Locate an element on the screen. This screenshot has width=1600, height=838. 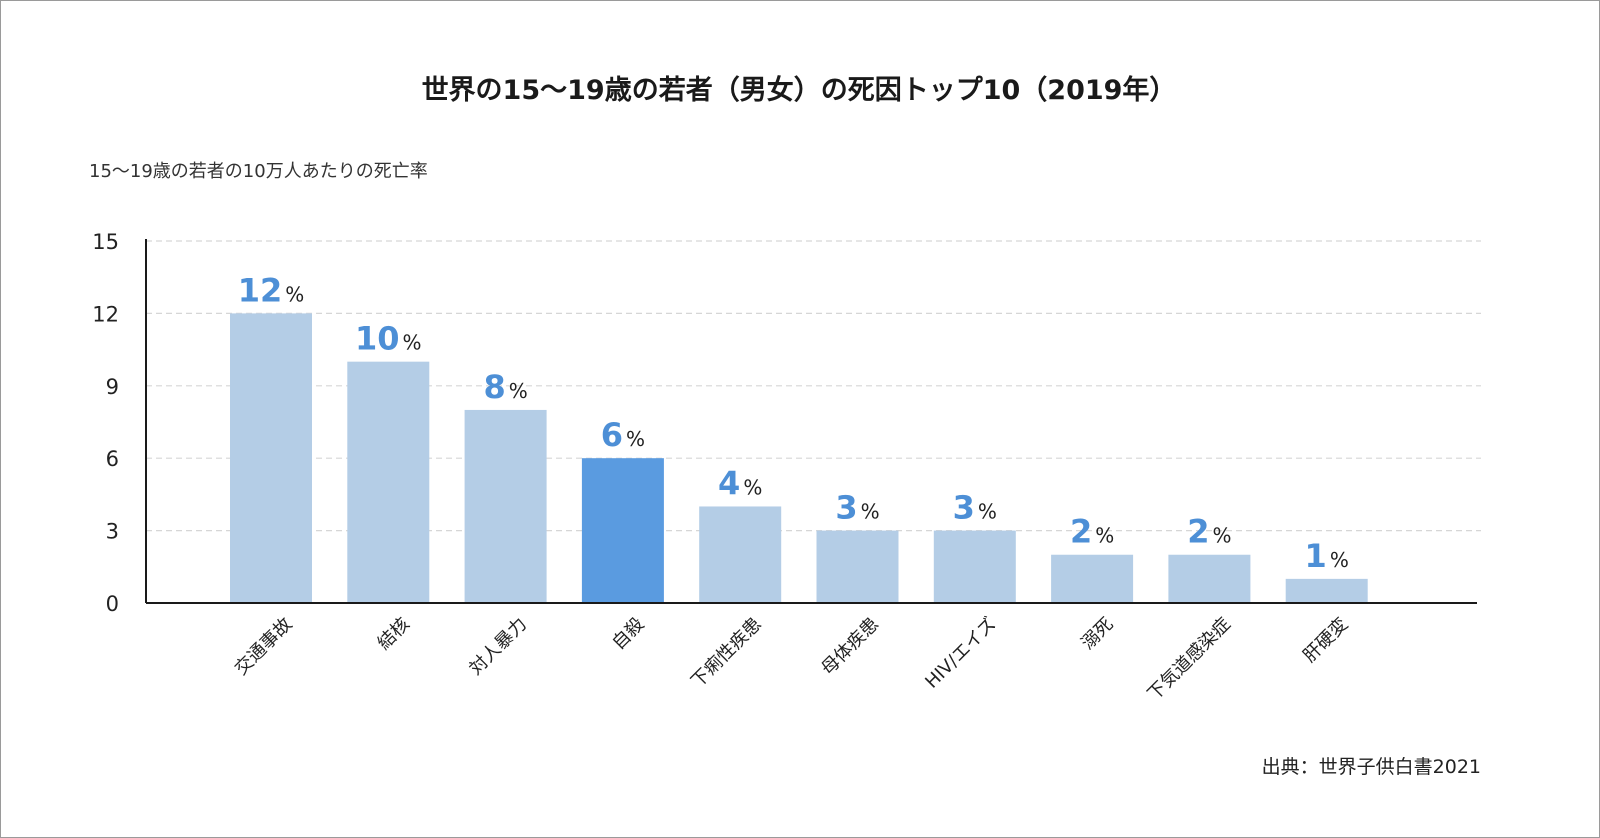
y-tick-label: 6 is located at coordinates (112, 459).